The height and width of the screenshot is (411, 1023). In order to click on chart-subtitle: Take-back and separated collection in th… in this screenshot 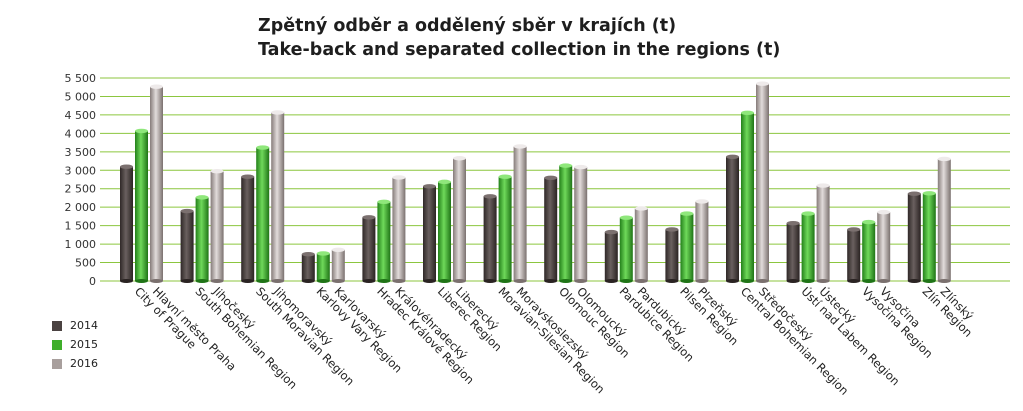, I will do `click(519, 50)`.